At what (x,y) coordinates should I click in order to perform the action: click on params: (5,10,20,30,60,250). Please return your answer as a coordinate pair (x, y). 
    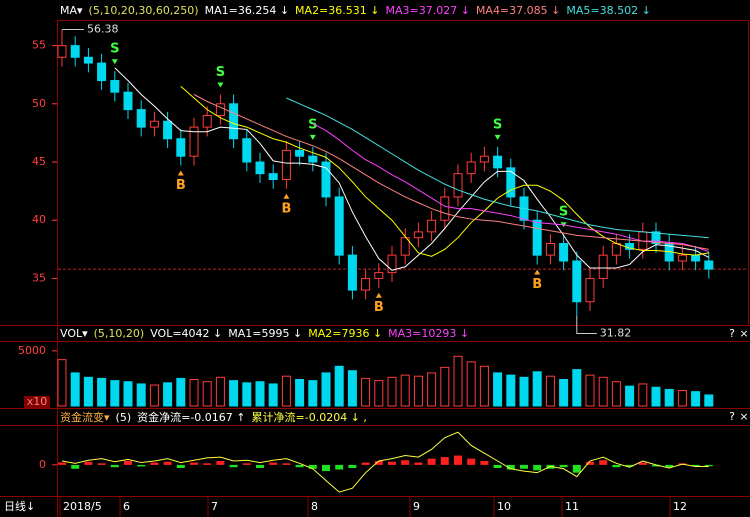
    Looking at the image, I should click on (143, 10).